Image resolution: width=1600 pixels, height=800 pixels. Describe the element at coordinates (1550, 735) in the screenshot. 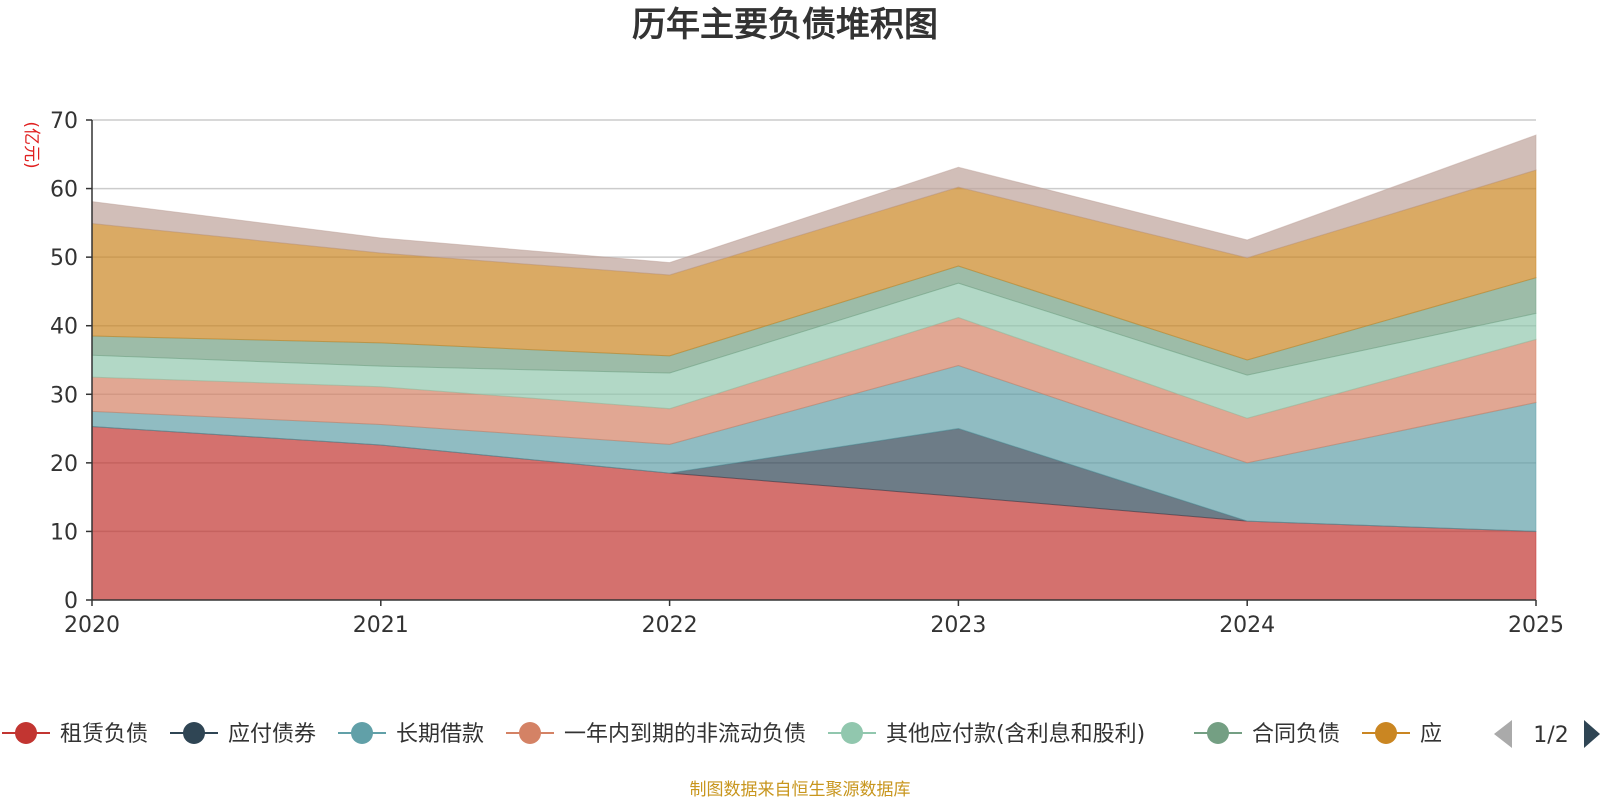

I see `legend-page-indicator: 1/2` at that location.